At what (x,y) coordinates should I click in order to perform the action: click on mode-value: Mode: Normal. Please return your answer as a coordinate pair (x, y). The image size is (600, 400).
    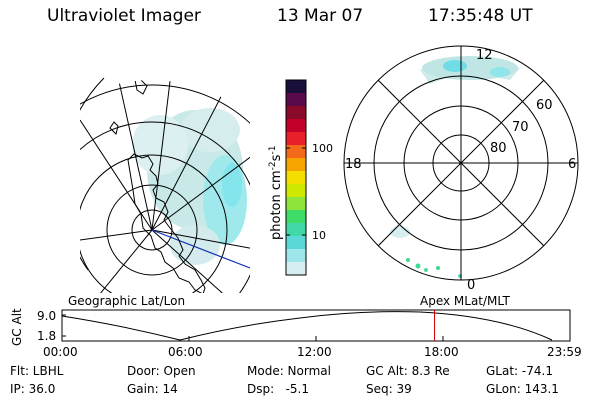
    Looking at the image, I should click on (289, 371).